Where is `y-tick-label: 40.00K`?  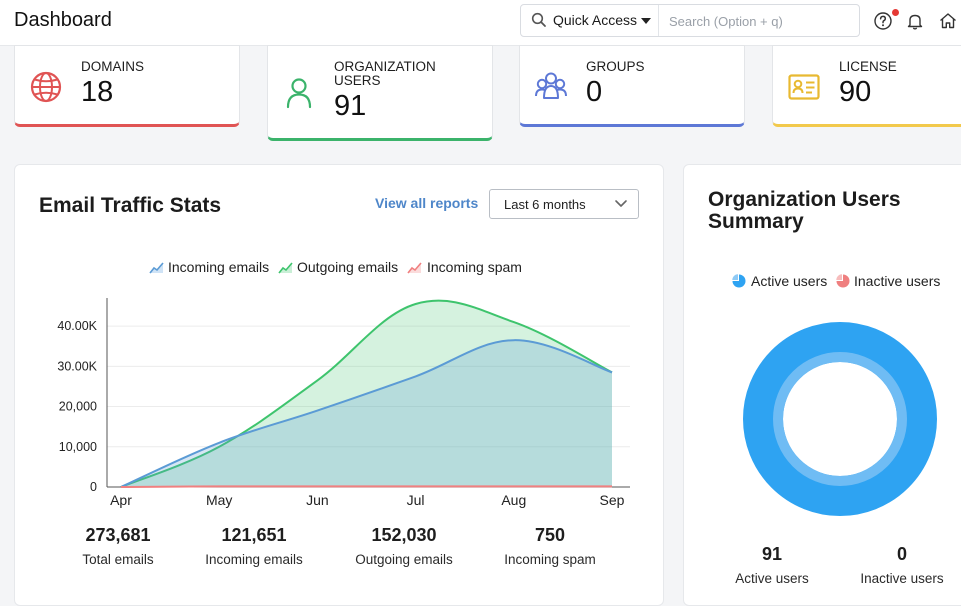 y-tick-label: 40.00K is located at coordinates (77, 326).